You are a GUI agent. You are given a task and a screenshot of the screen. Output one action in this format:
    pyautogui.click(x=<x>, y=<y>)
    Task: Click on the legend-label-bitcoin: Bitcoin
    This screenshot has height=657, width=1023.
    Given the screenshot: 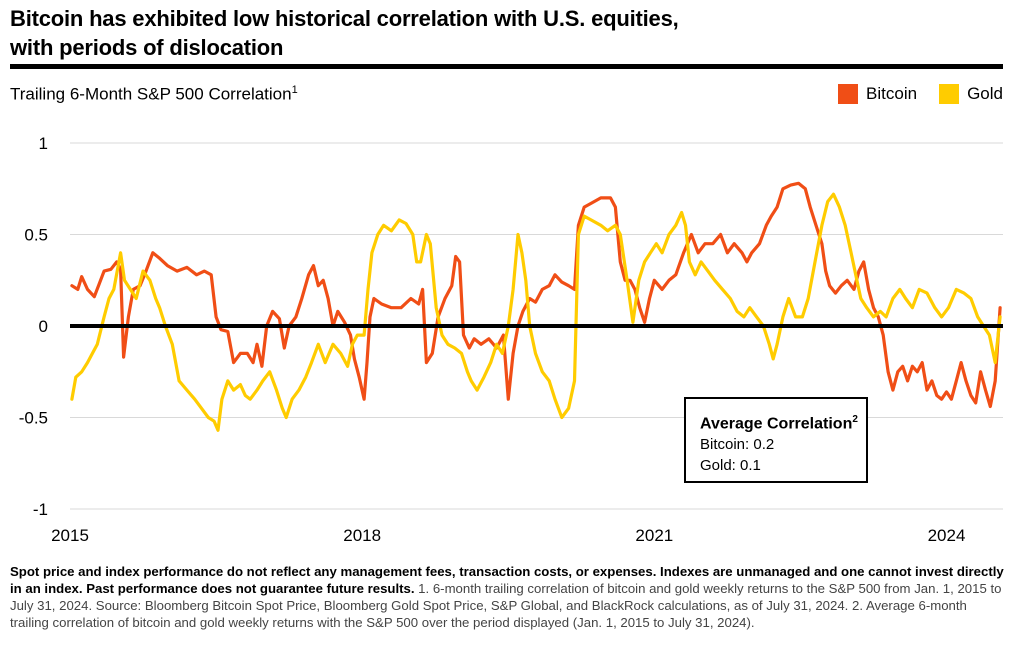 What is the action you would take?
    pyautogui.click(x=892, y=93)
    